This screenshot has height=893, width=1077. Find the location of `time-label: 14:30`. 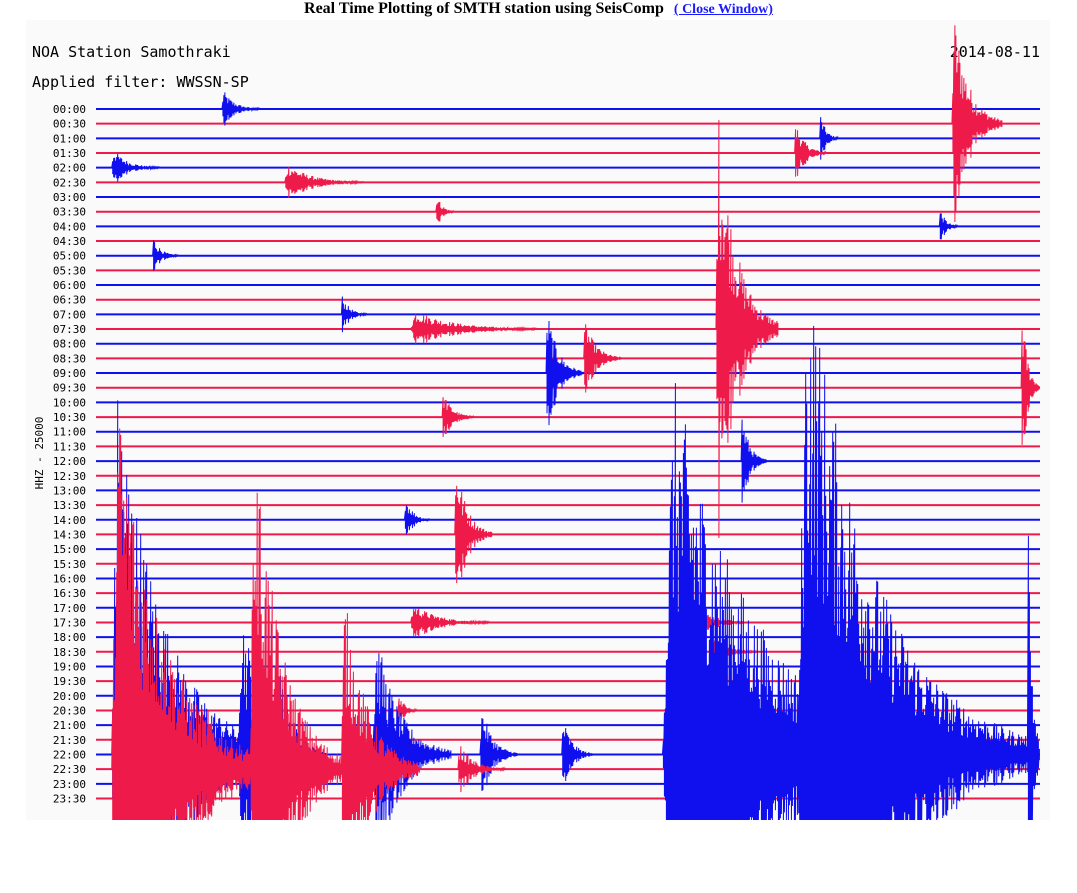

time-label: 14:30 is located at coordinates (69, 534).